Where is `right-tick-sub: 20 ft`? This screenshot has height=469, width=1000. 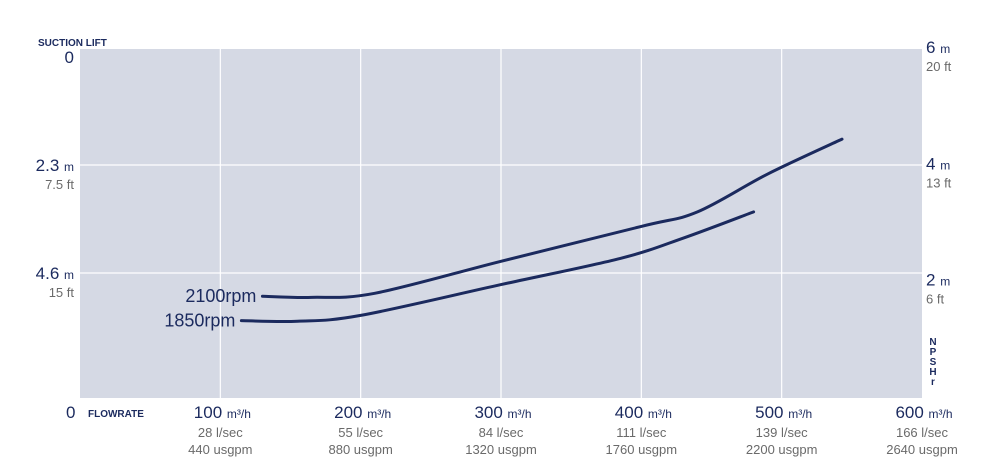 right-tick-sub: 20 ft is located at coordinates (939, 66).